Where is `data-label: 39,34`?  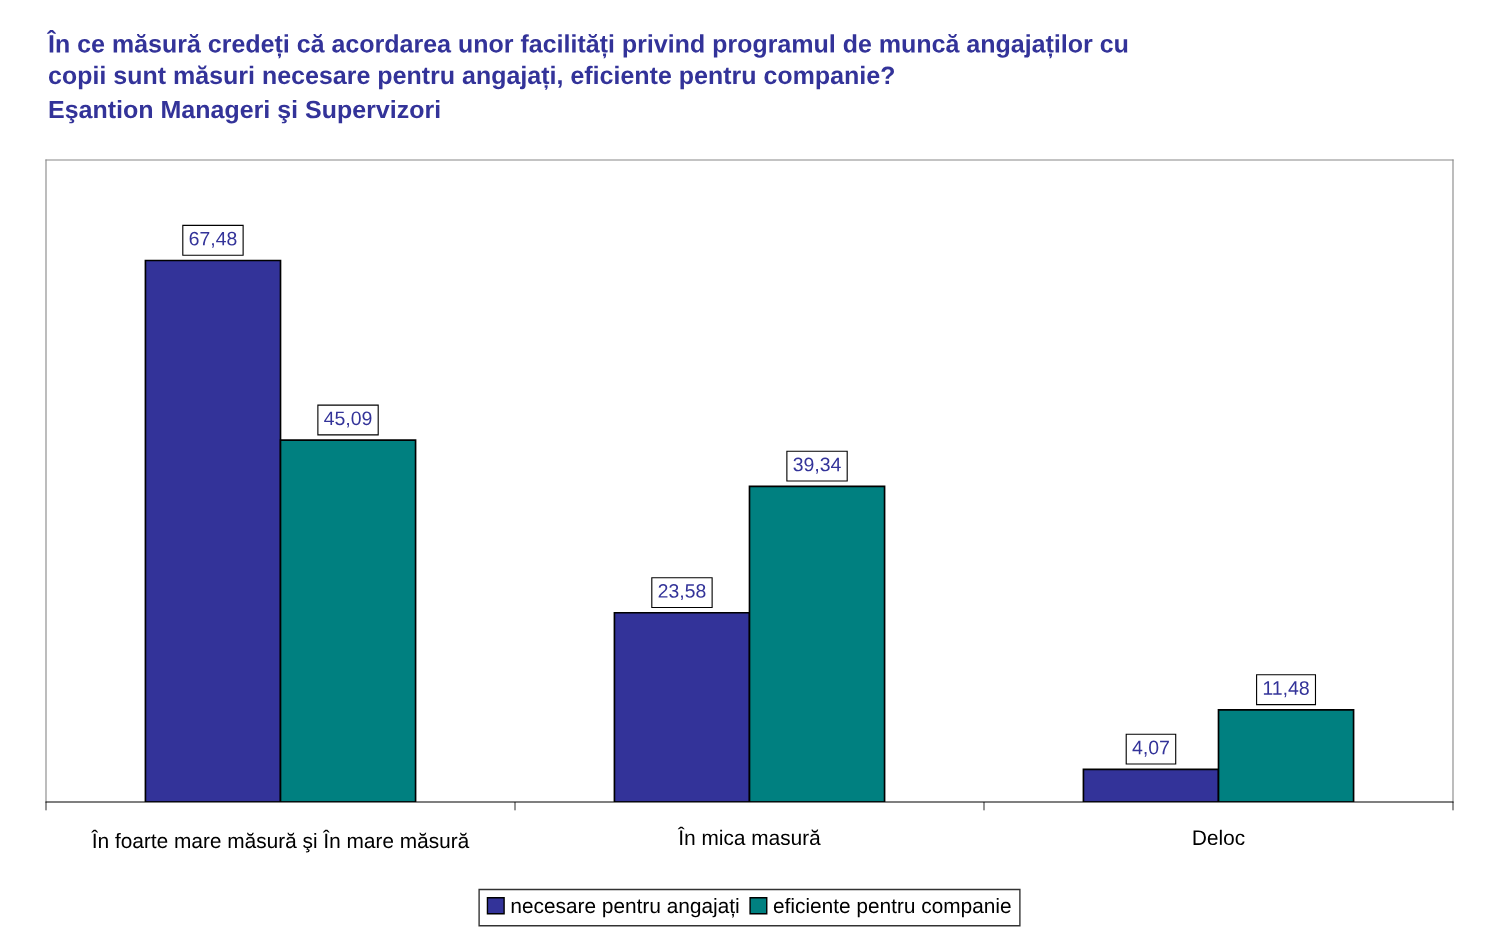 data-label: 39,34 is located at coordinates (817, 465).